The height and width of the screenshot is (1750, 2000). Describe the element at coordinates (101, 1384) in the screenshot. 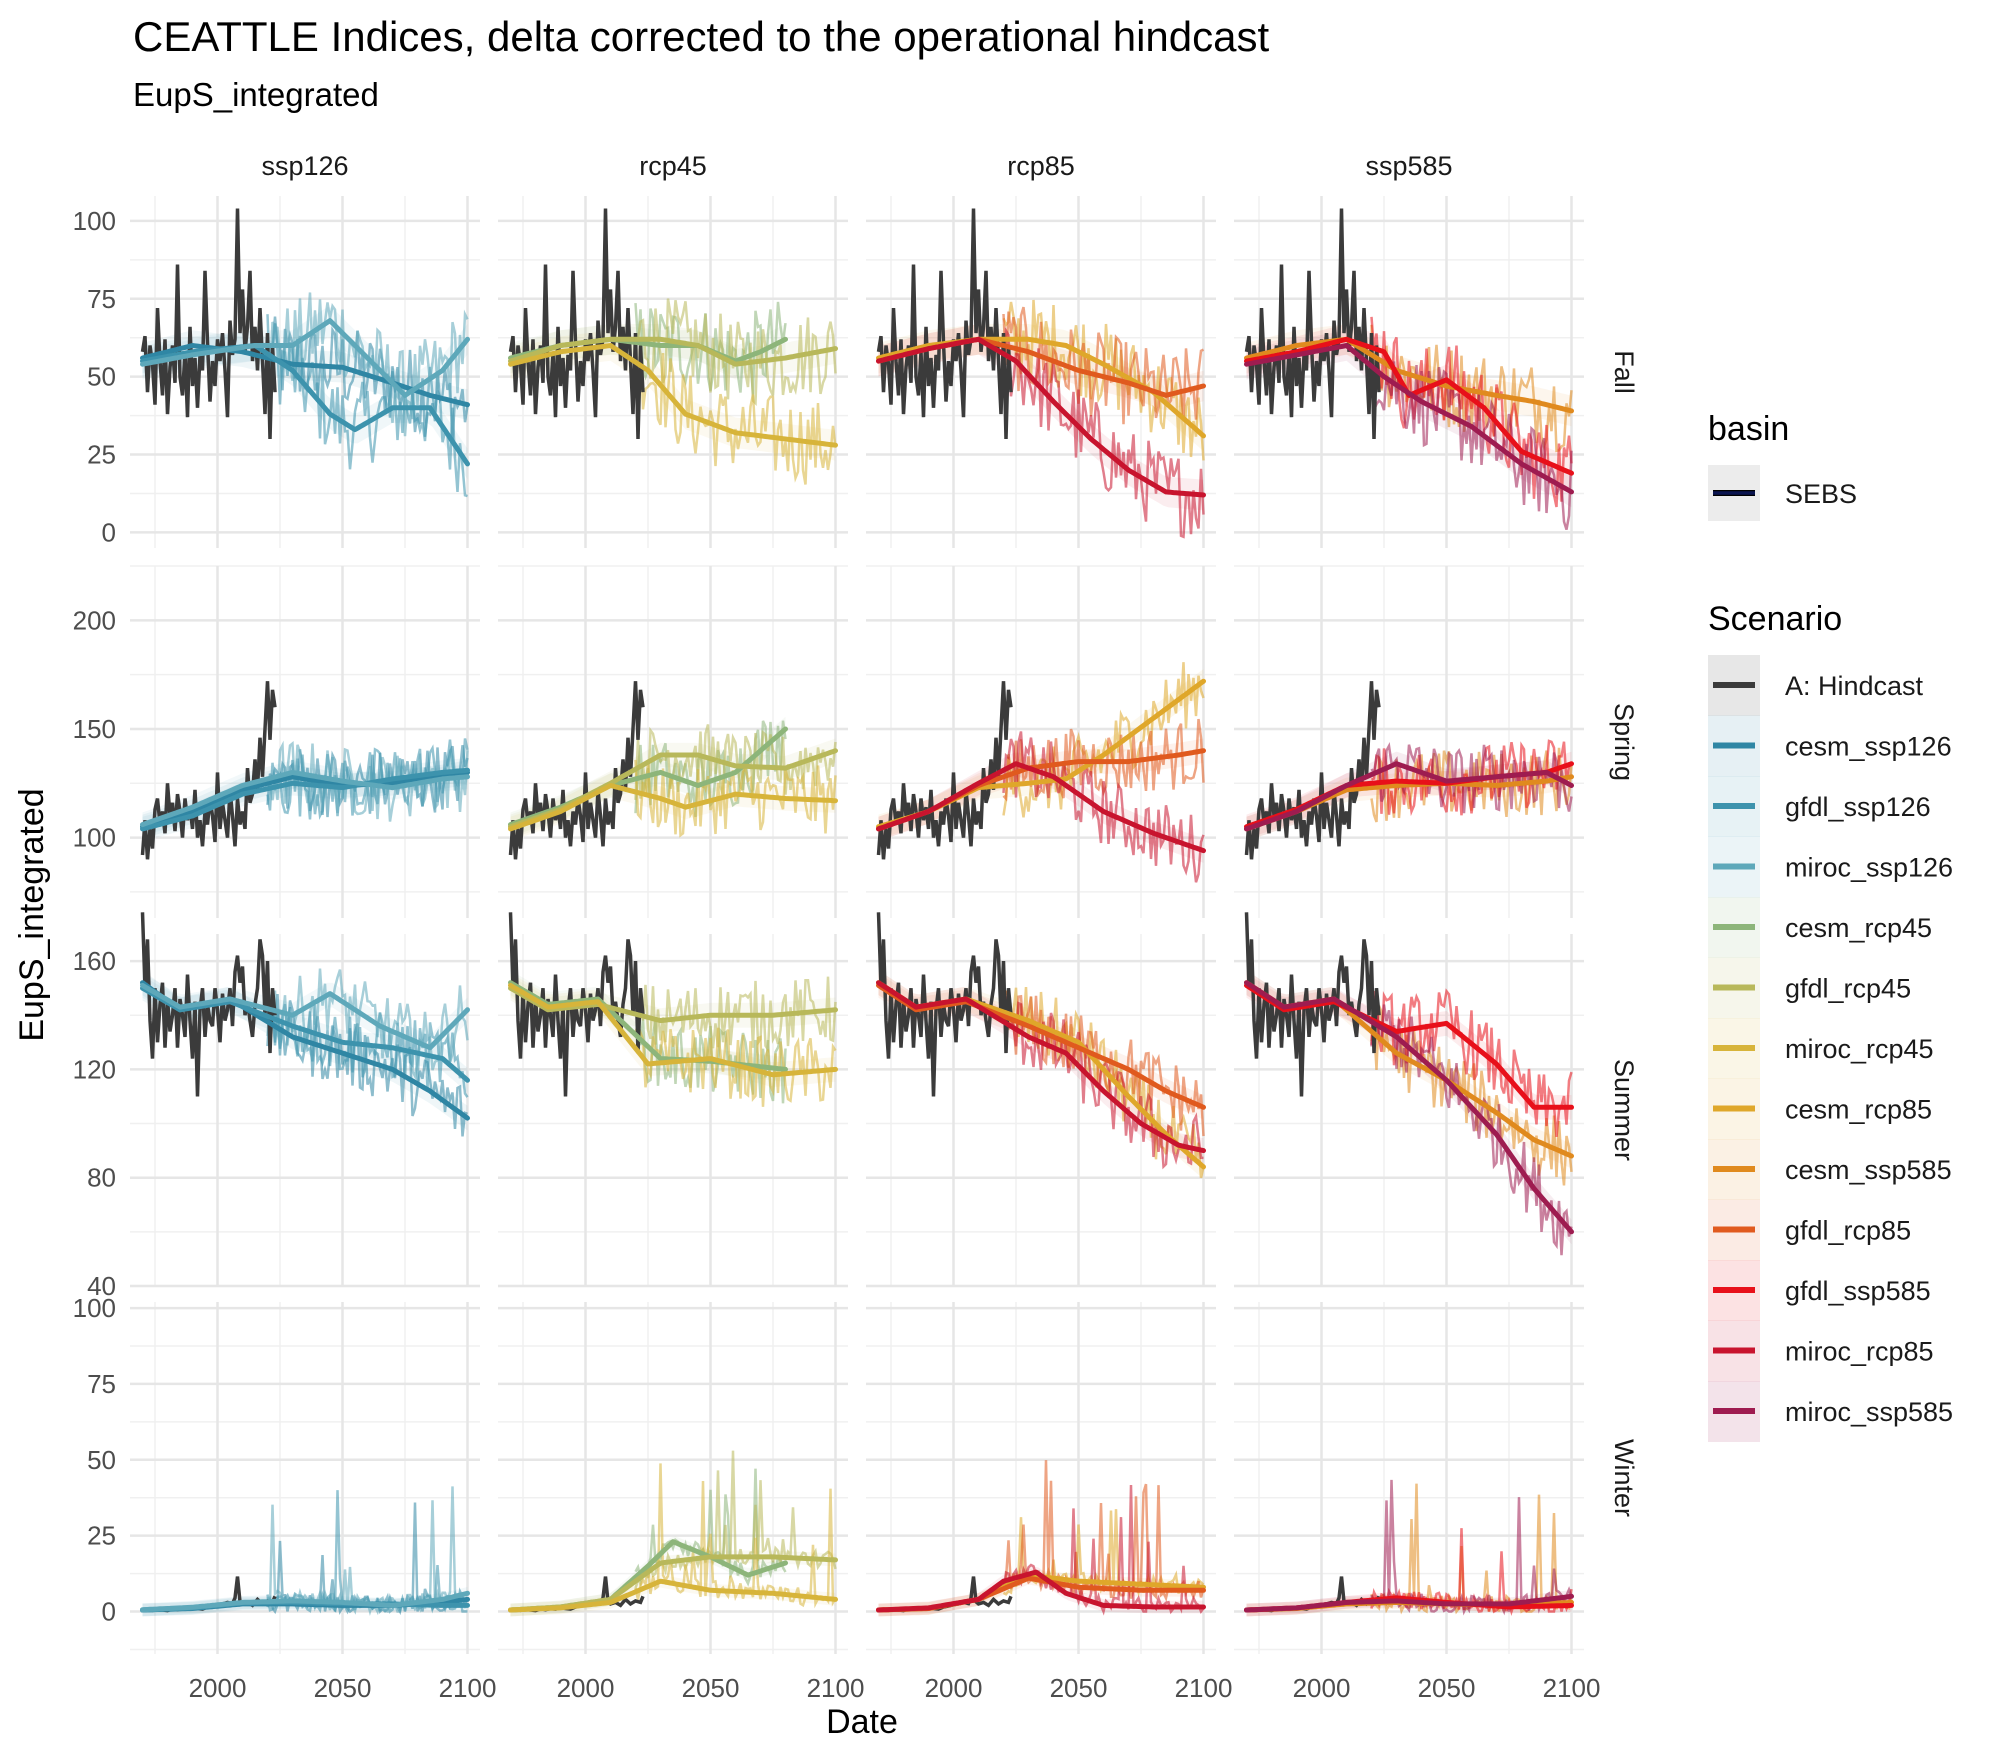

I see `y-tick-label: 75` at that location.